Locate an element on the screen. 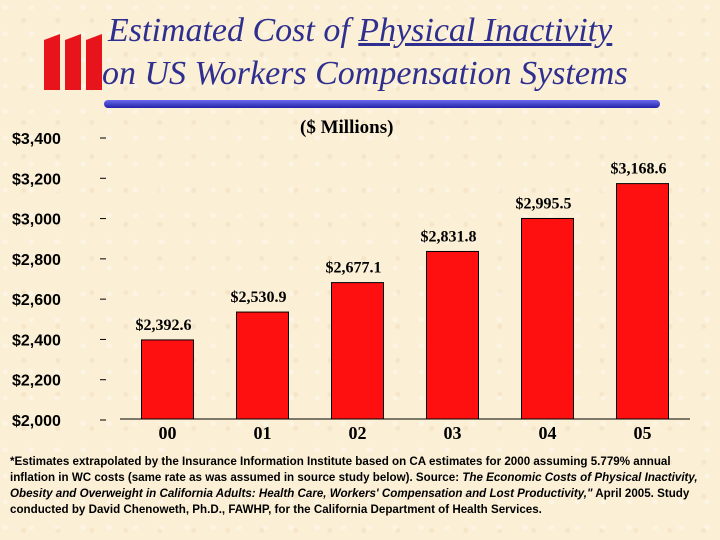  y-tick-label: $2,200 is located at coordinates (36, 381).